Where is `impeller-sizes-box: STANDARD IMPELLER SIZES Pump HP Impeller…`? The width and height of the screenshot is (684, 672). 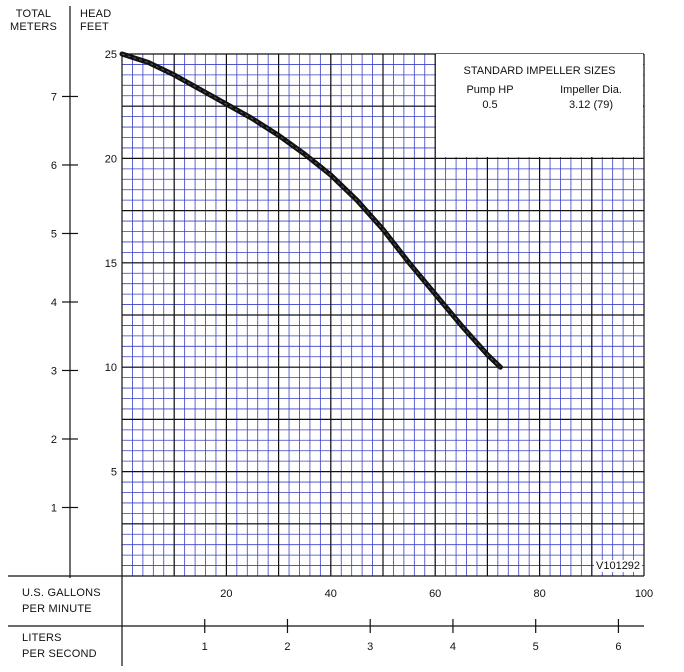 impeller-sizes-box: STANDARD IMPELLER SIZES Pump HP Impeller… is located at coordinates (539, 105).